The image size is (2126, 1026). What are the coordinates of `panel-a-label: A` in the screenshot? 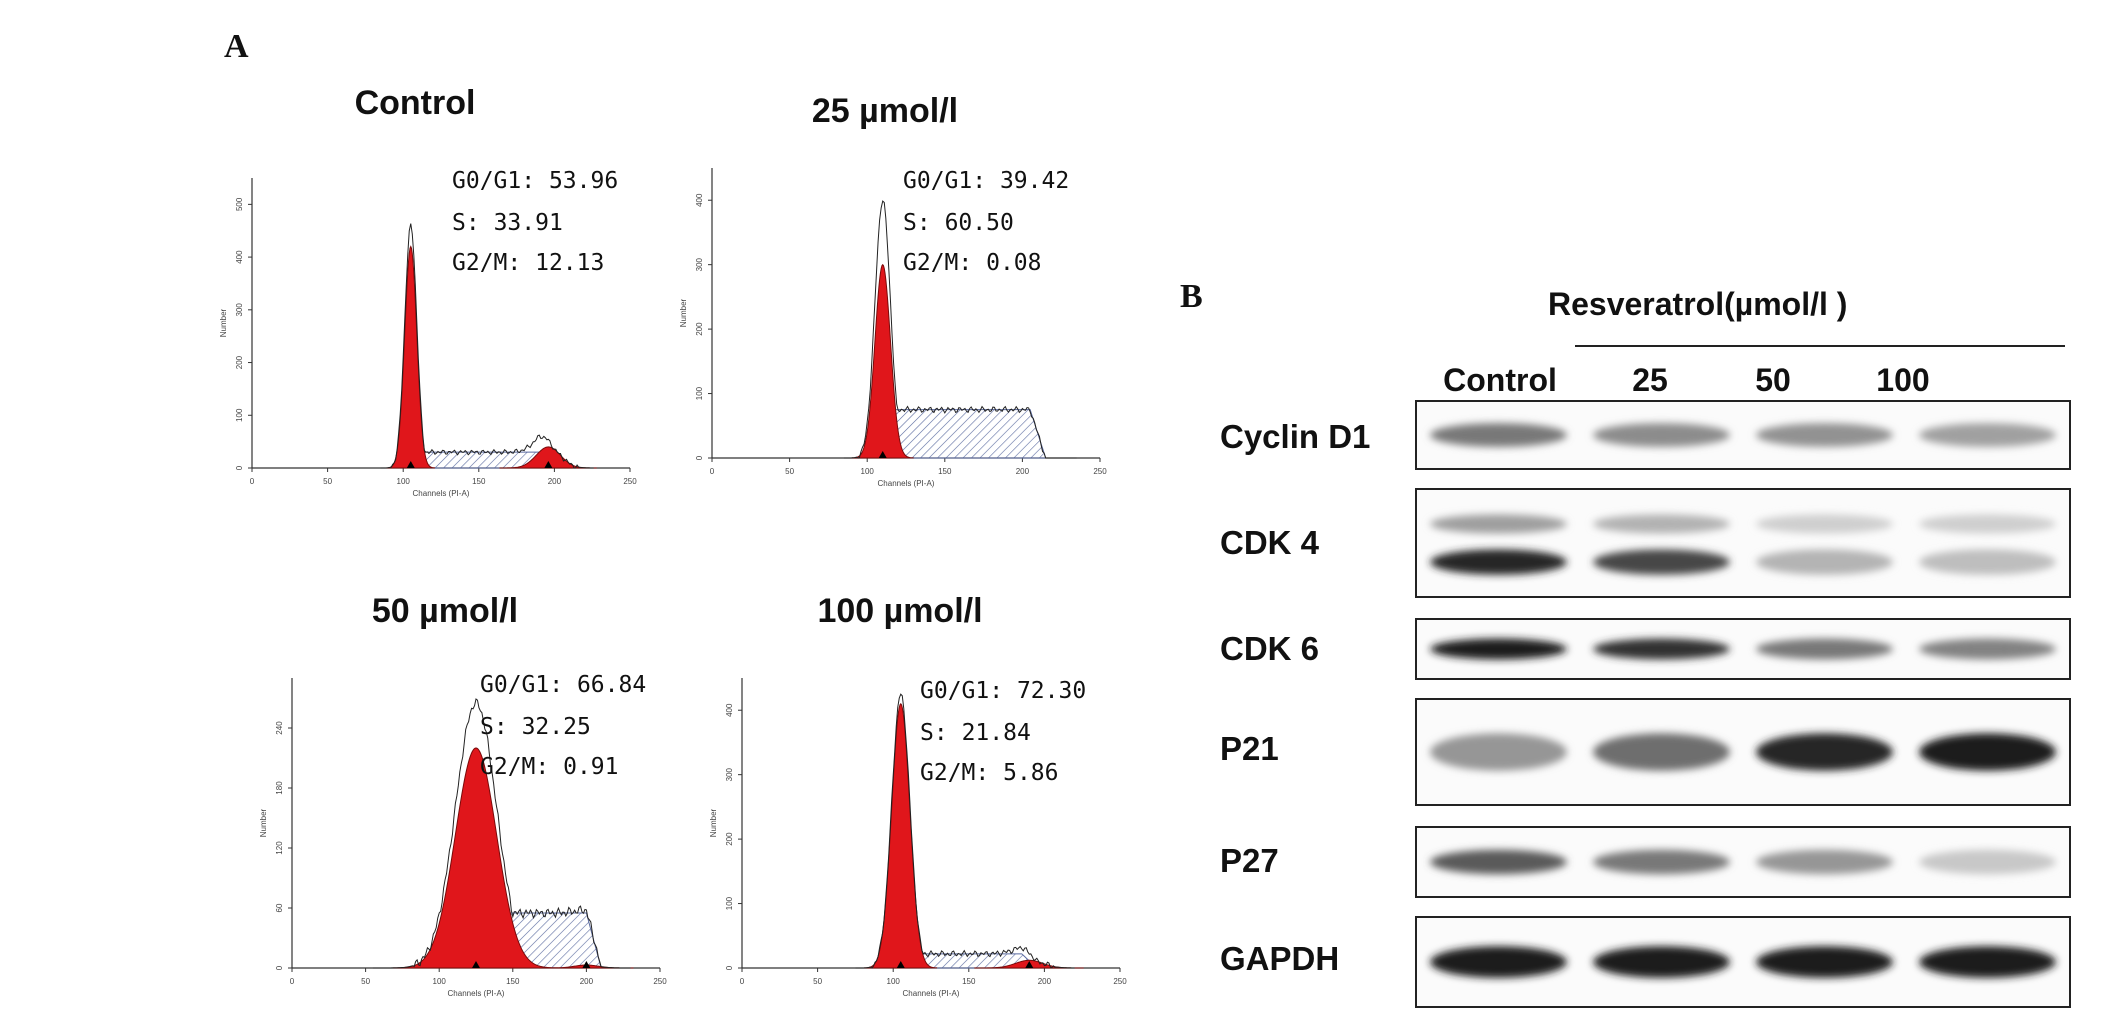 It's located at (236, 46).